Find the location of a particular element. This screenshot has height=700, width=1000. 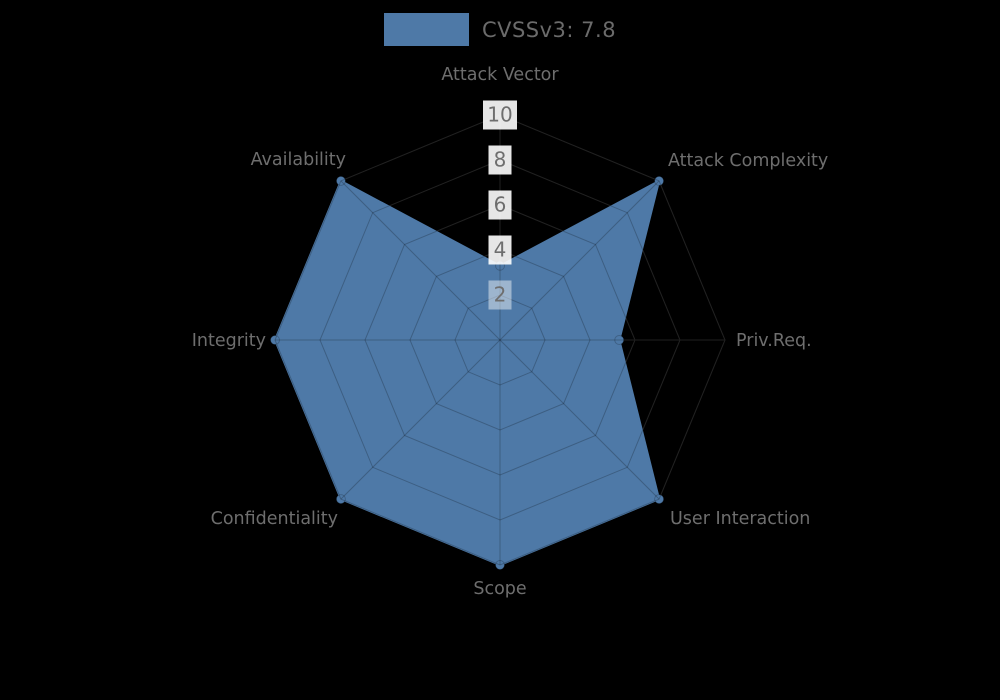

axis-label-integrity: Integrity is located at coordinates (229, 341).